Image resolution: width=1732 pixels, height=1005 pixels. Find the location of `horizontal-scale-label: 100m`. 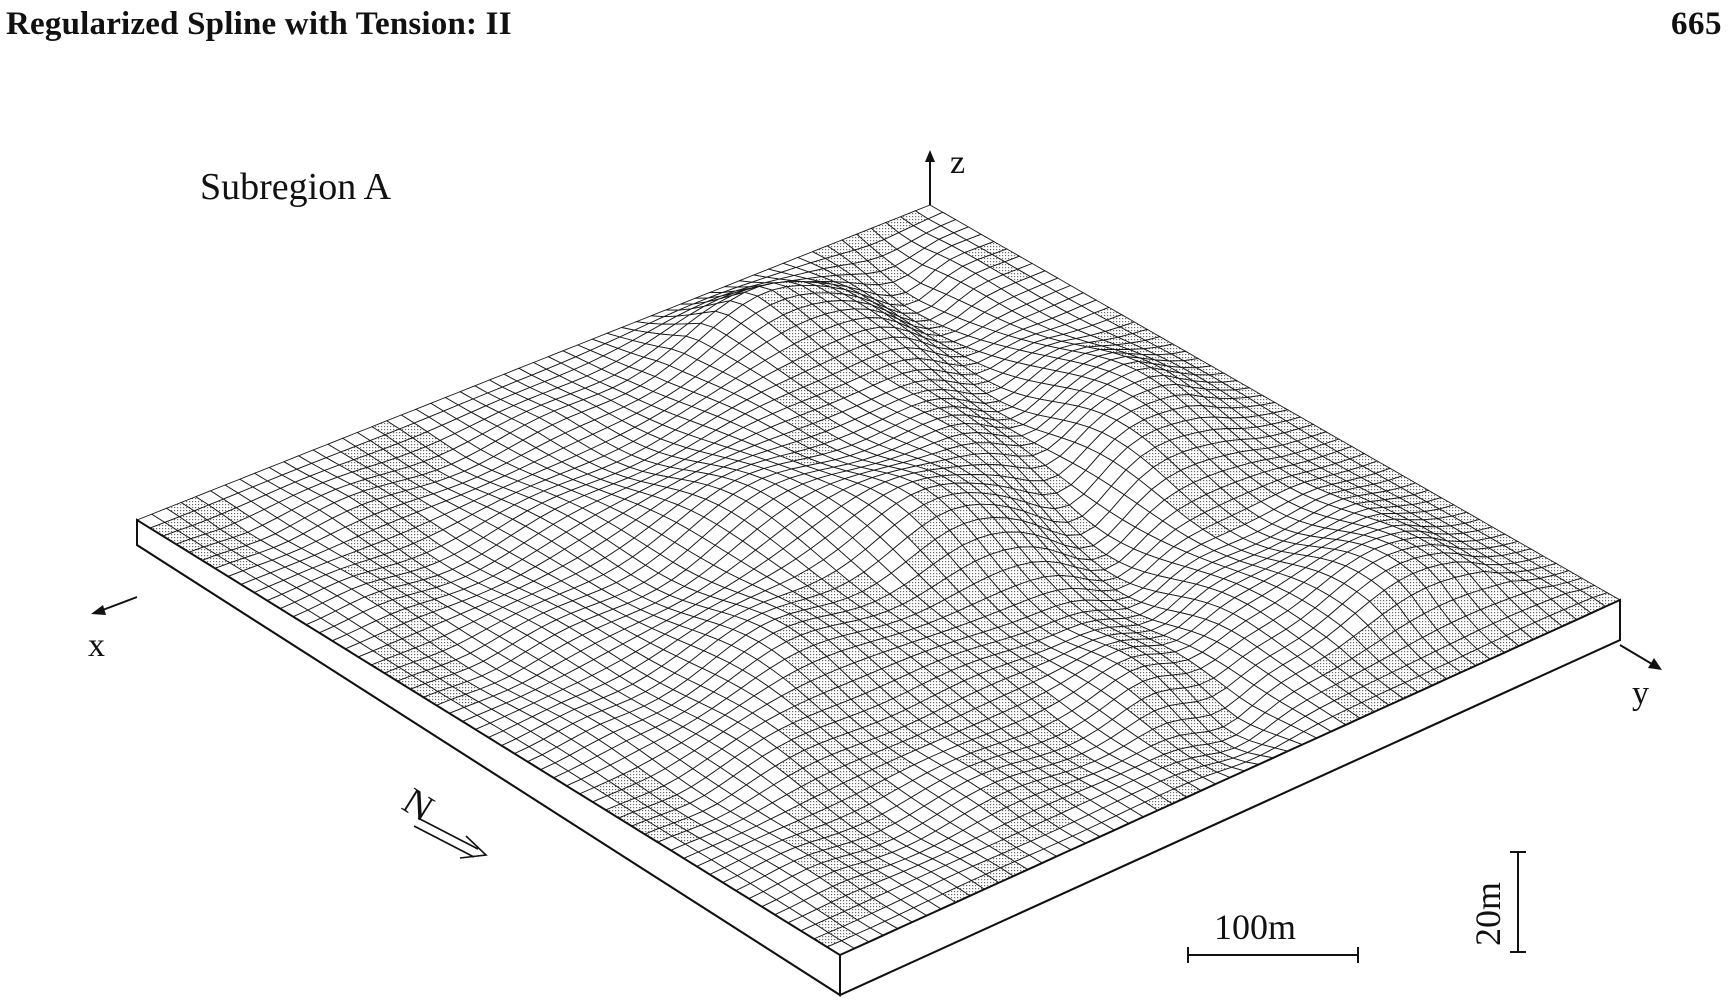

horizontal-scale-label: 100m is located at coordinates (1255, 927).